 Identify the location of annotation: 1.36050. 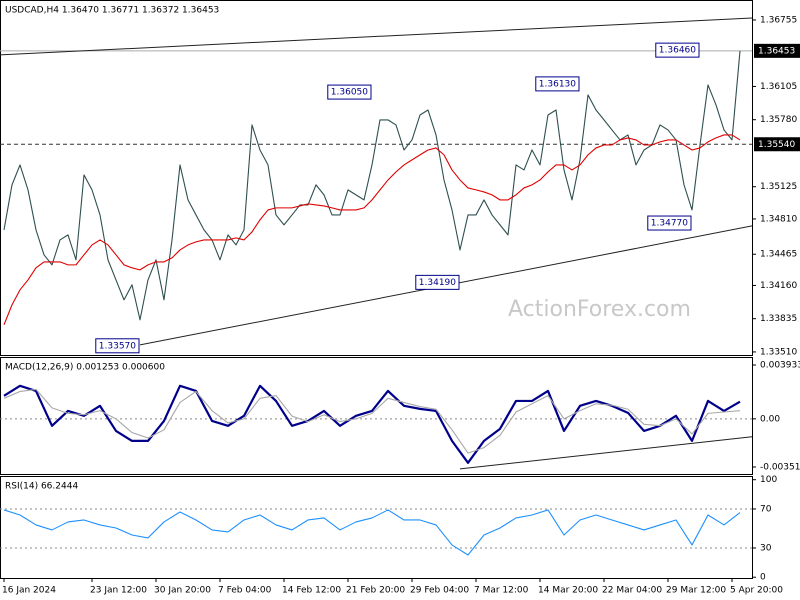
(349, 92).